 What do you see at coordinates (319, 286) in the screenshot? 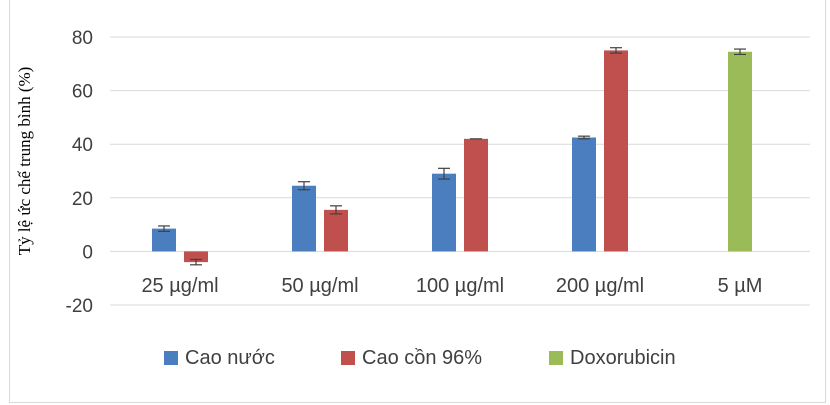
I see `x-category-label: 50 µg/ml` at bounding box center [319, 286].